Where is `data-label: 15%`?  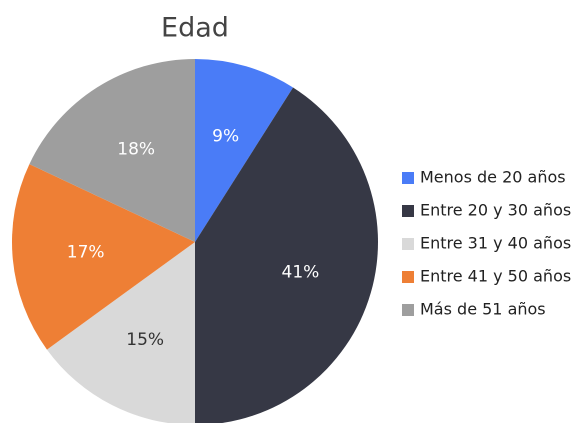
data-label: 15% is located at coordinates (145, 340).